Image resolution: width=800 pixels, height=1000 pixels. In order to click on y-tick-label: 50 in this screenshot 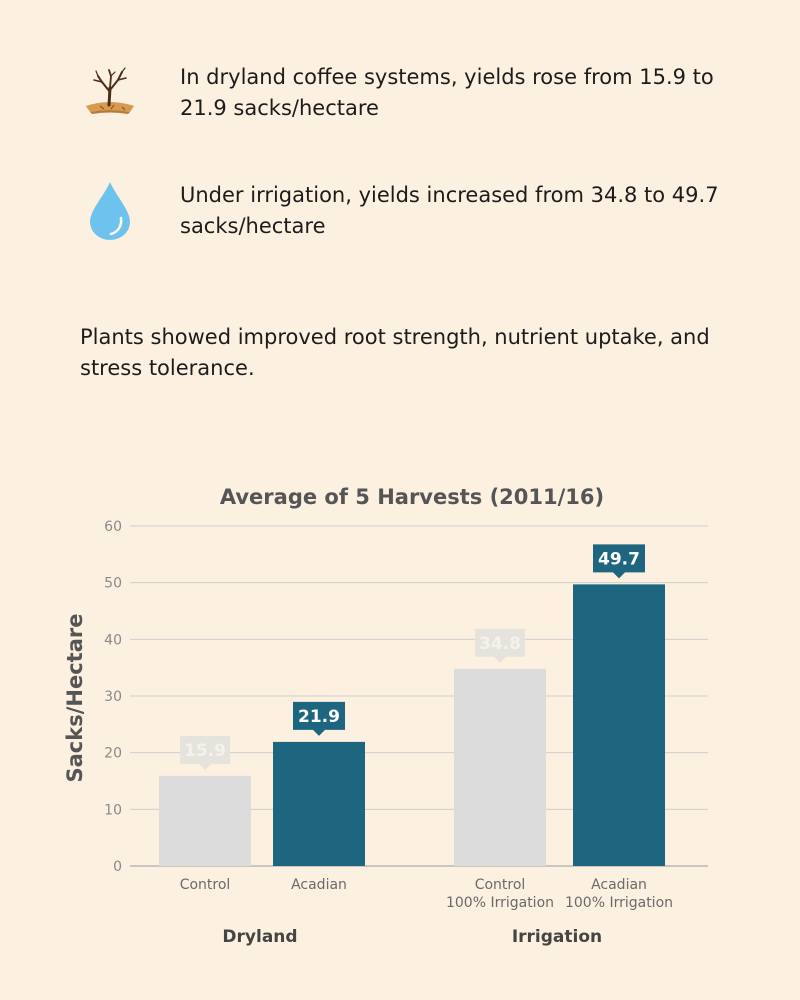, I will do `click(113, 584)`.